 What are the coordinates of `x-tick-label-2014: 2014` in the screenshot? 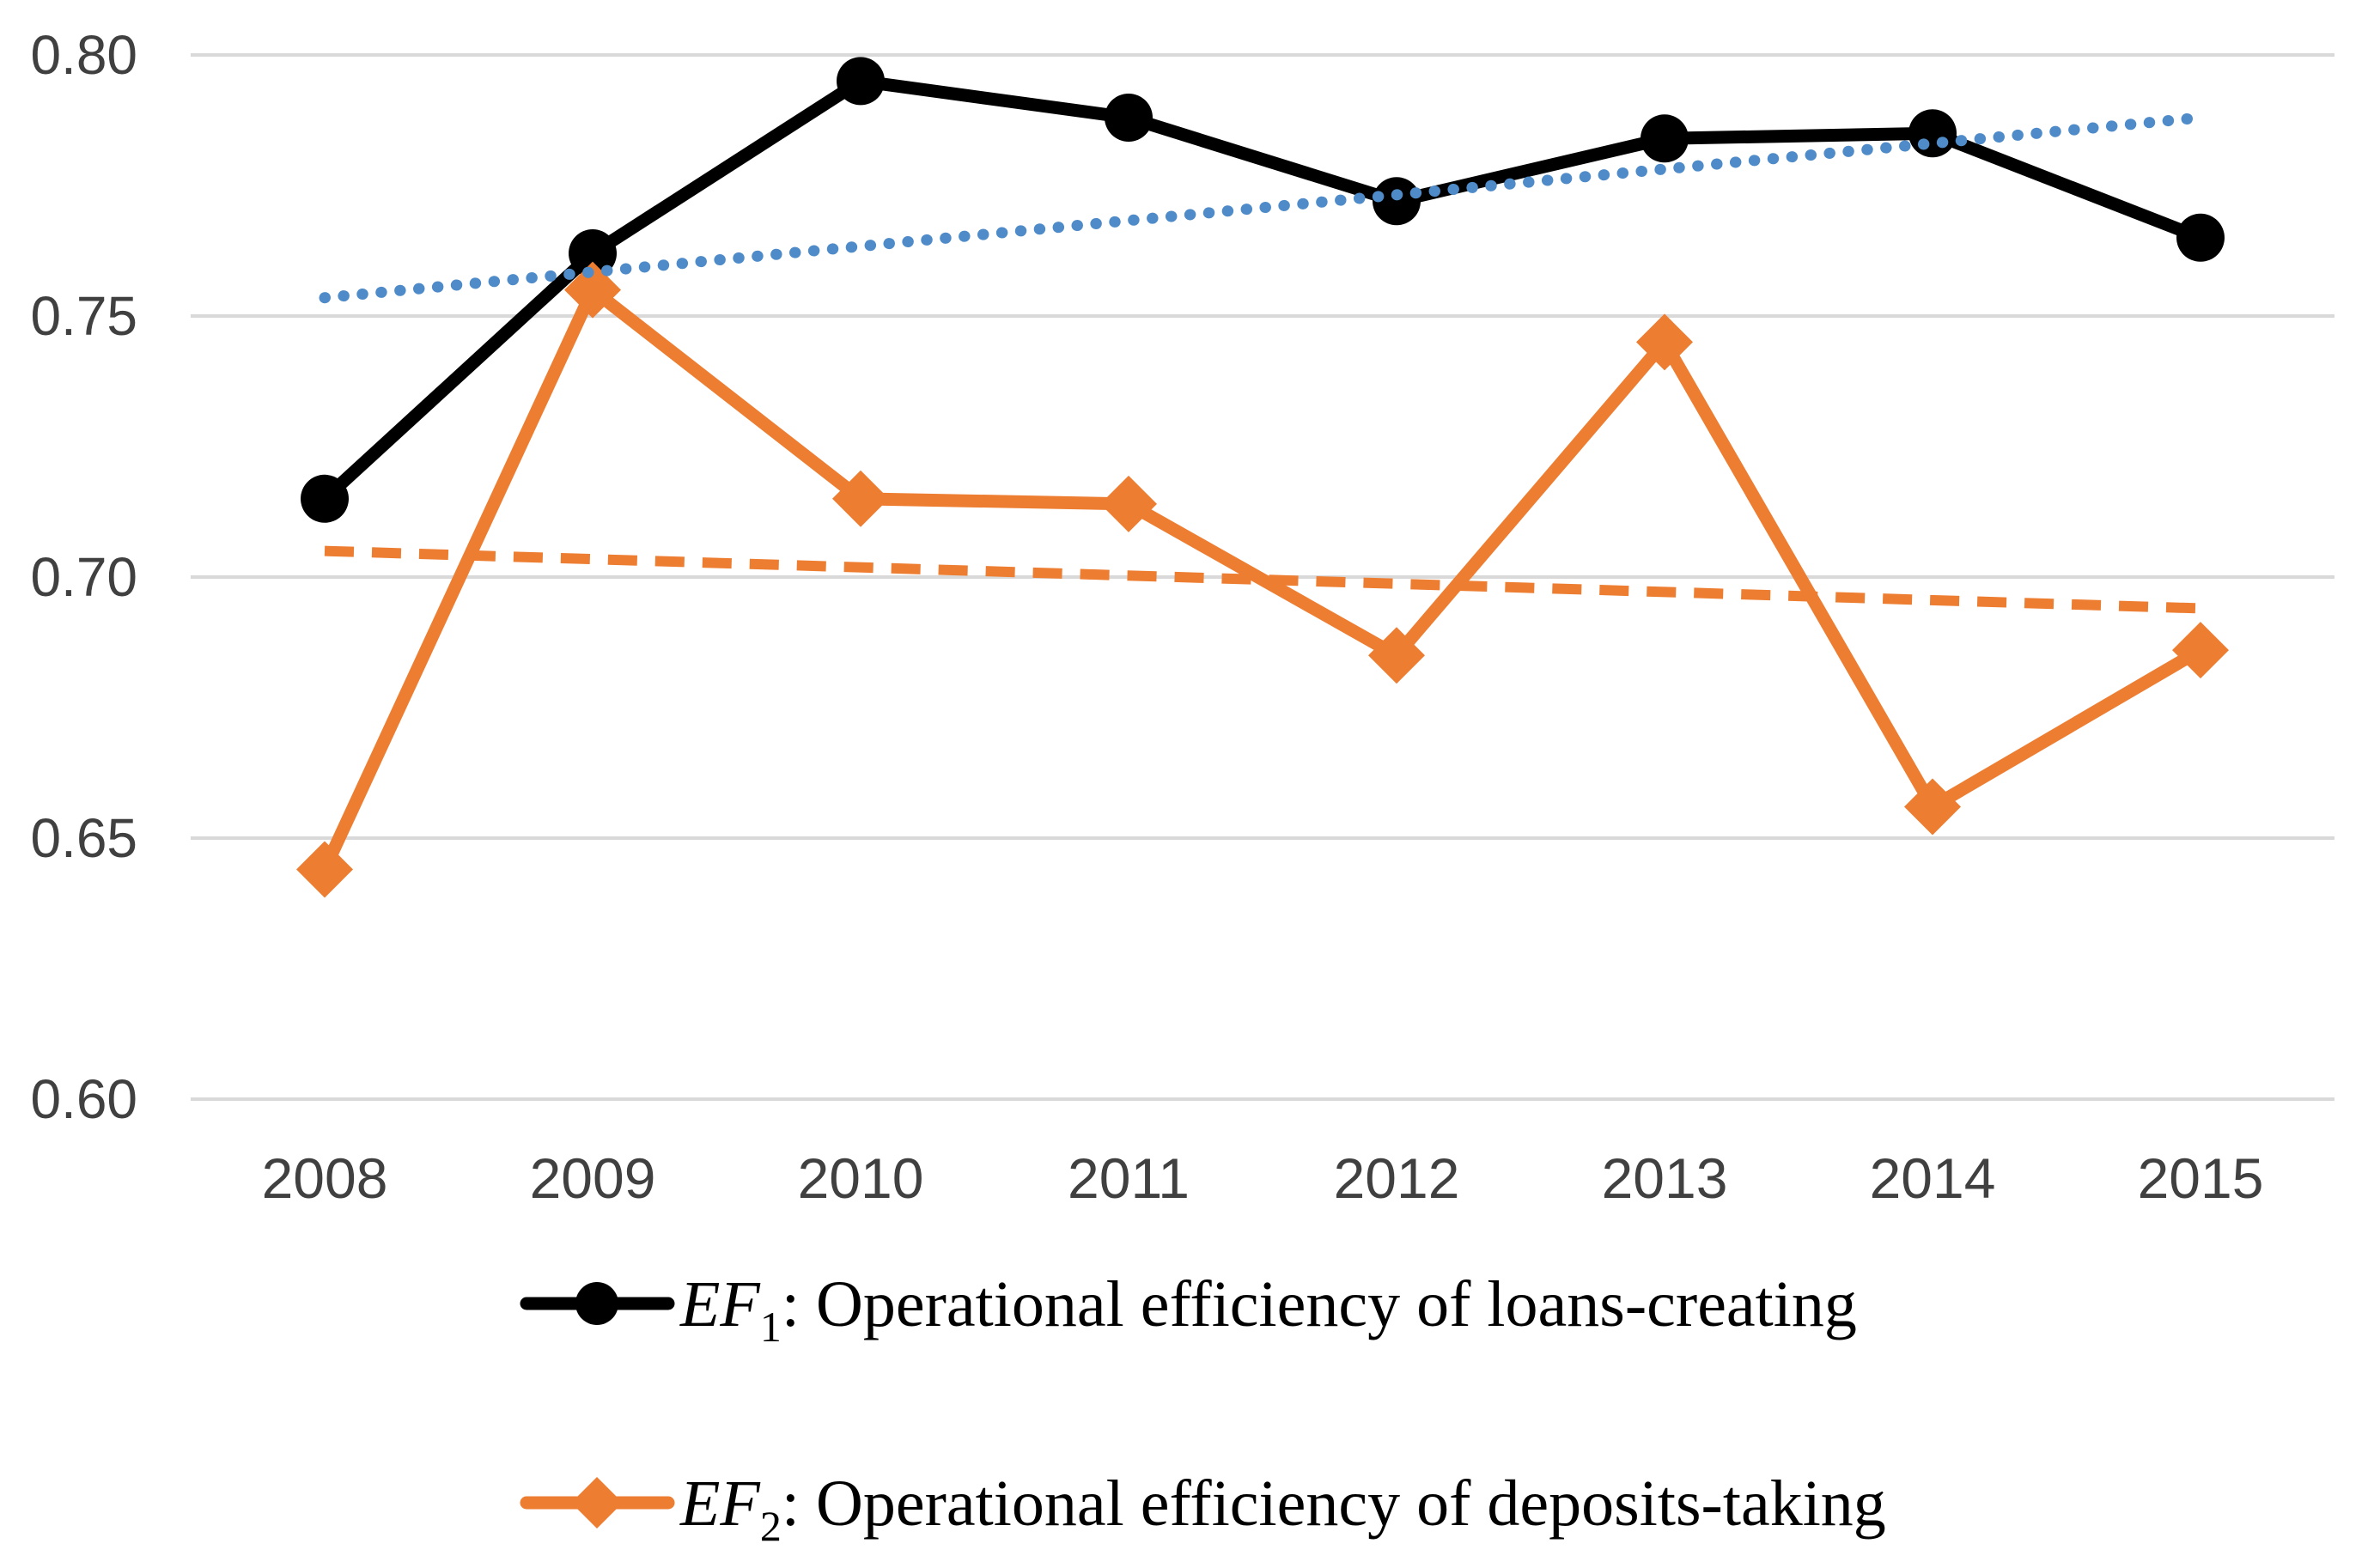 It's located at (1933, 1178).